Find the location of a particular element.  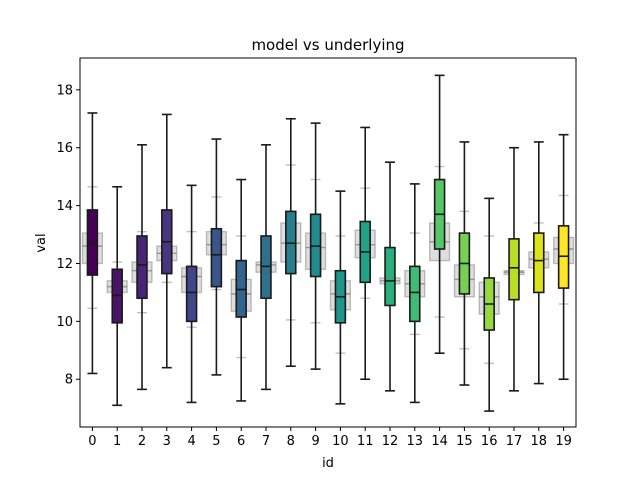

y-axis-label: val is located at coordinates (41, 242).